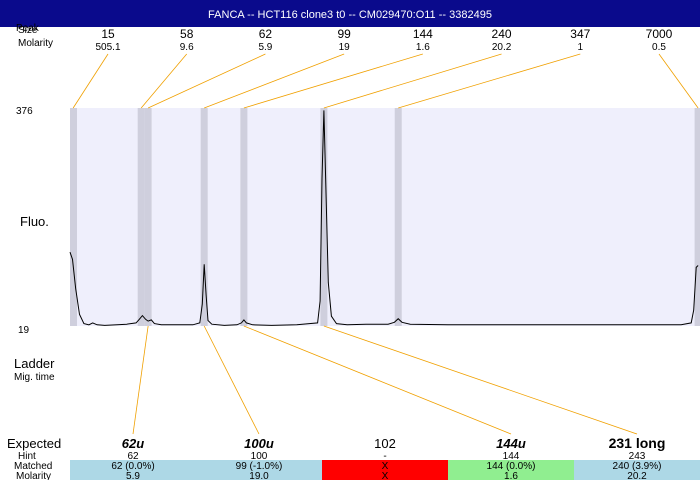  Describe the element at coordinates (27, 456) in the screenshot. I see `hint-row-label: Hint` at that location.